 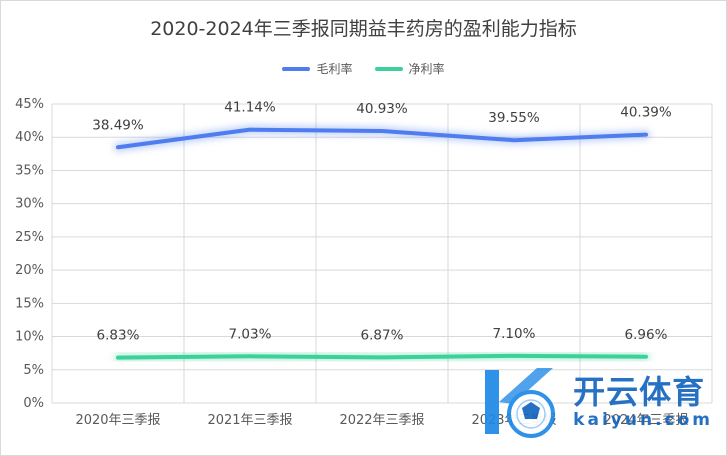 I want to click on y-tick-label: 25%, so click(x=29, y=237).